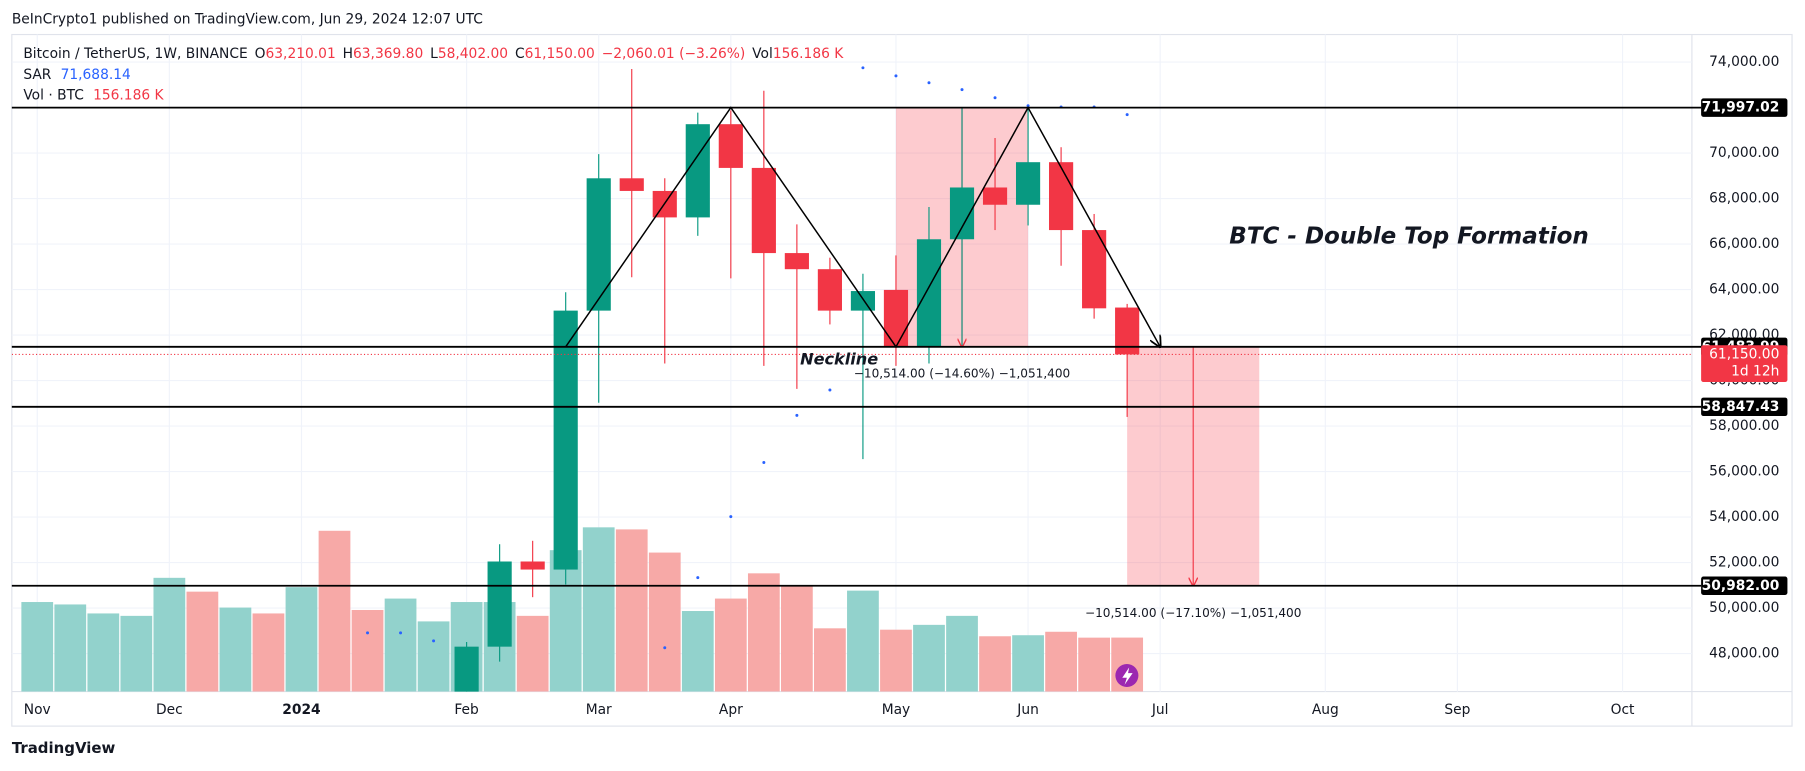  I want to click on x-tick-label: Sep, so click(1457, 710).